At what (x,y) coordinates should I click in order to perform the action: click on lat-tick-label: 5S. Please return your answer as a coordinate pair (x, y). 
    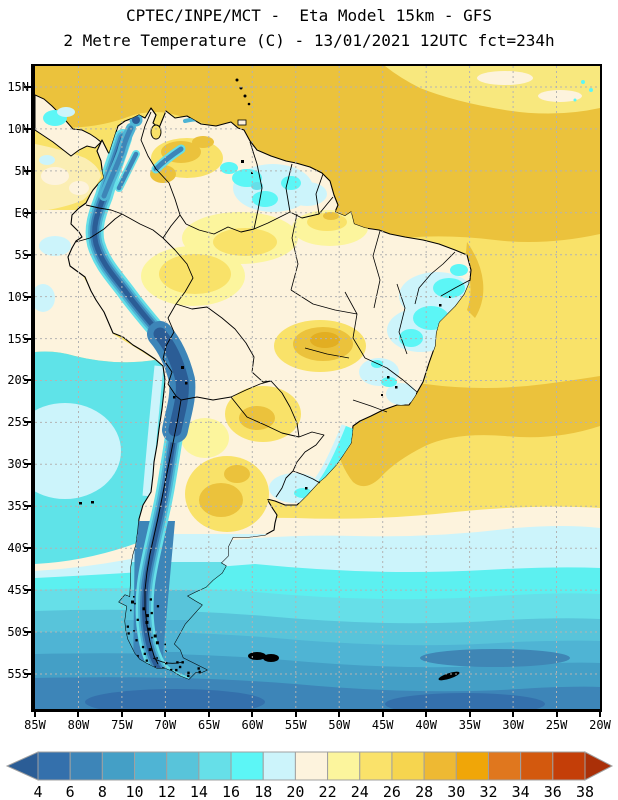
    Looking at the image, I should click on (21, 254).